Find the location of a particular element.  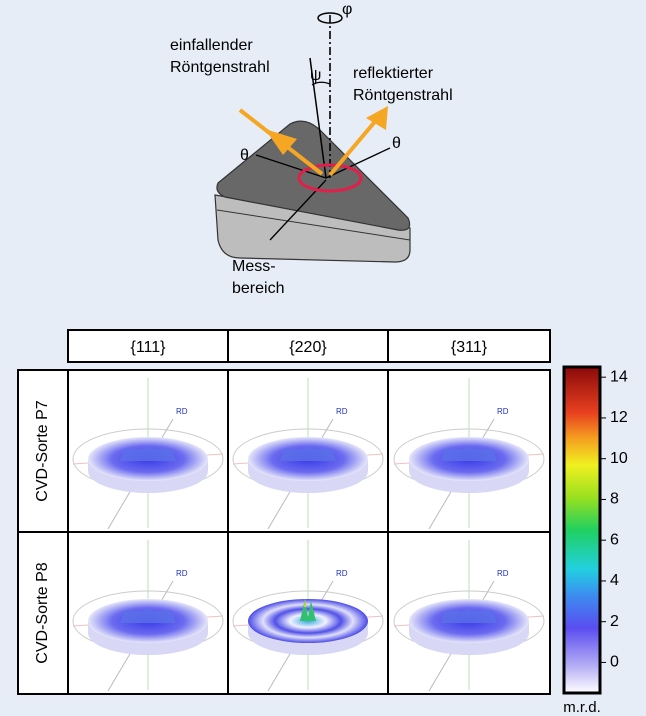

row-header-label: CVD-Sorte P8 is located at coordinates (42, 612).